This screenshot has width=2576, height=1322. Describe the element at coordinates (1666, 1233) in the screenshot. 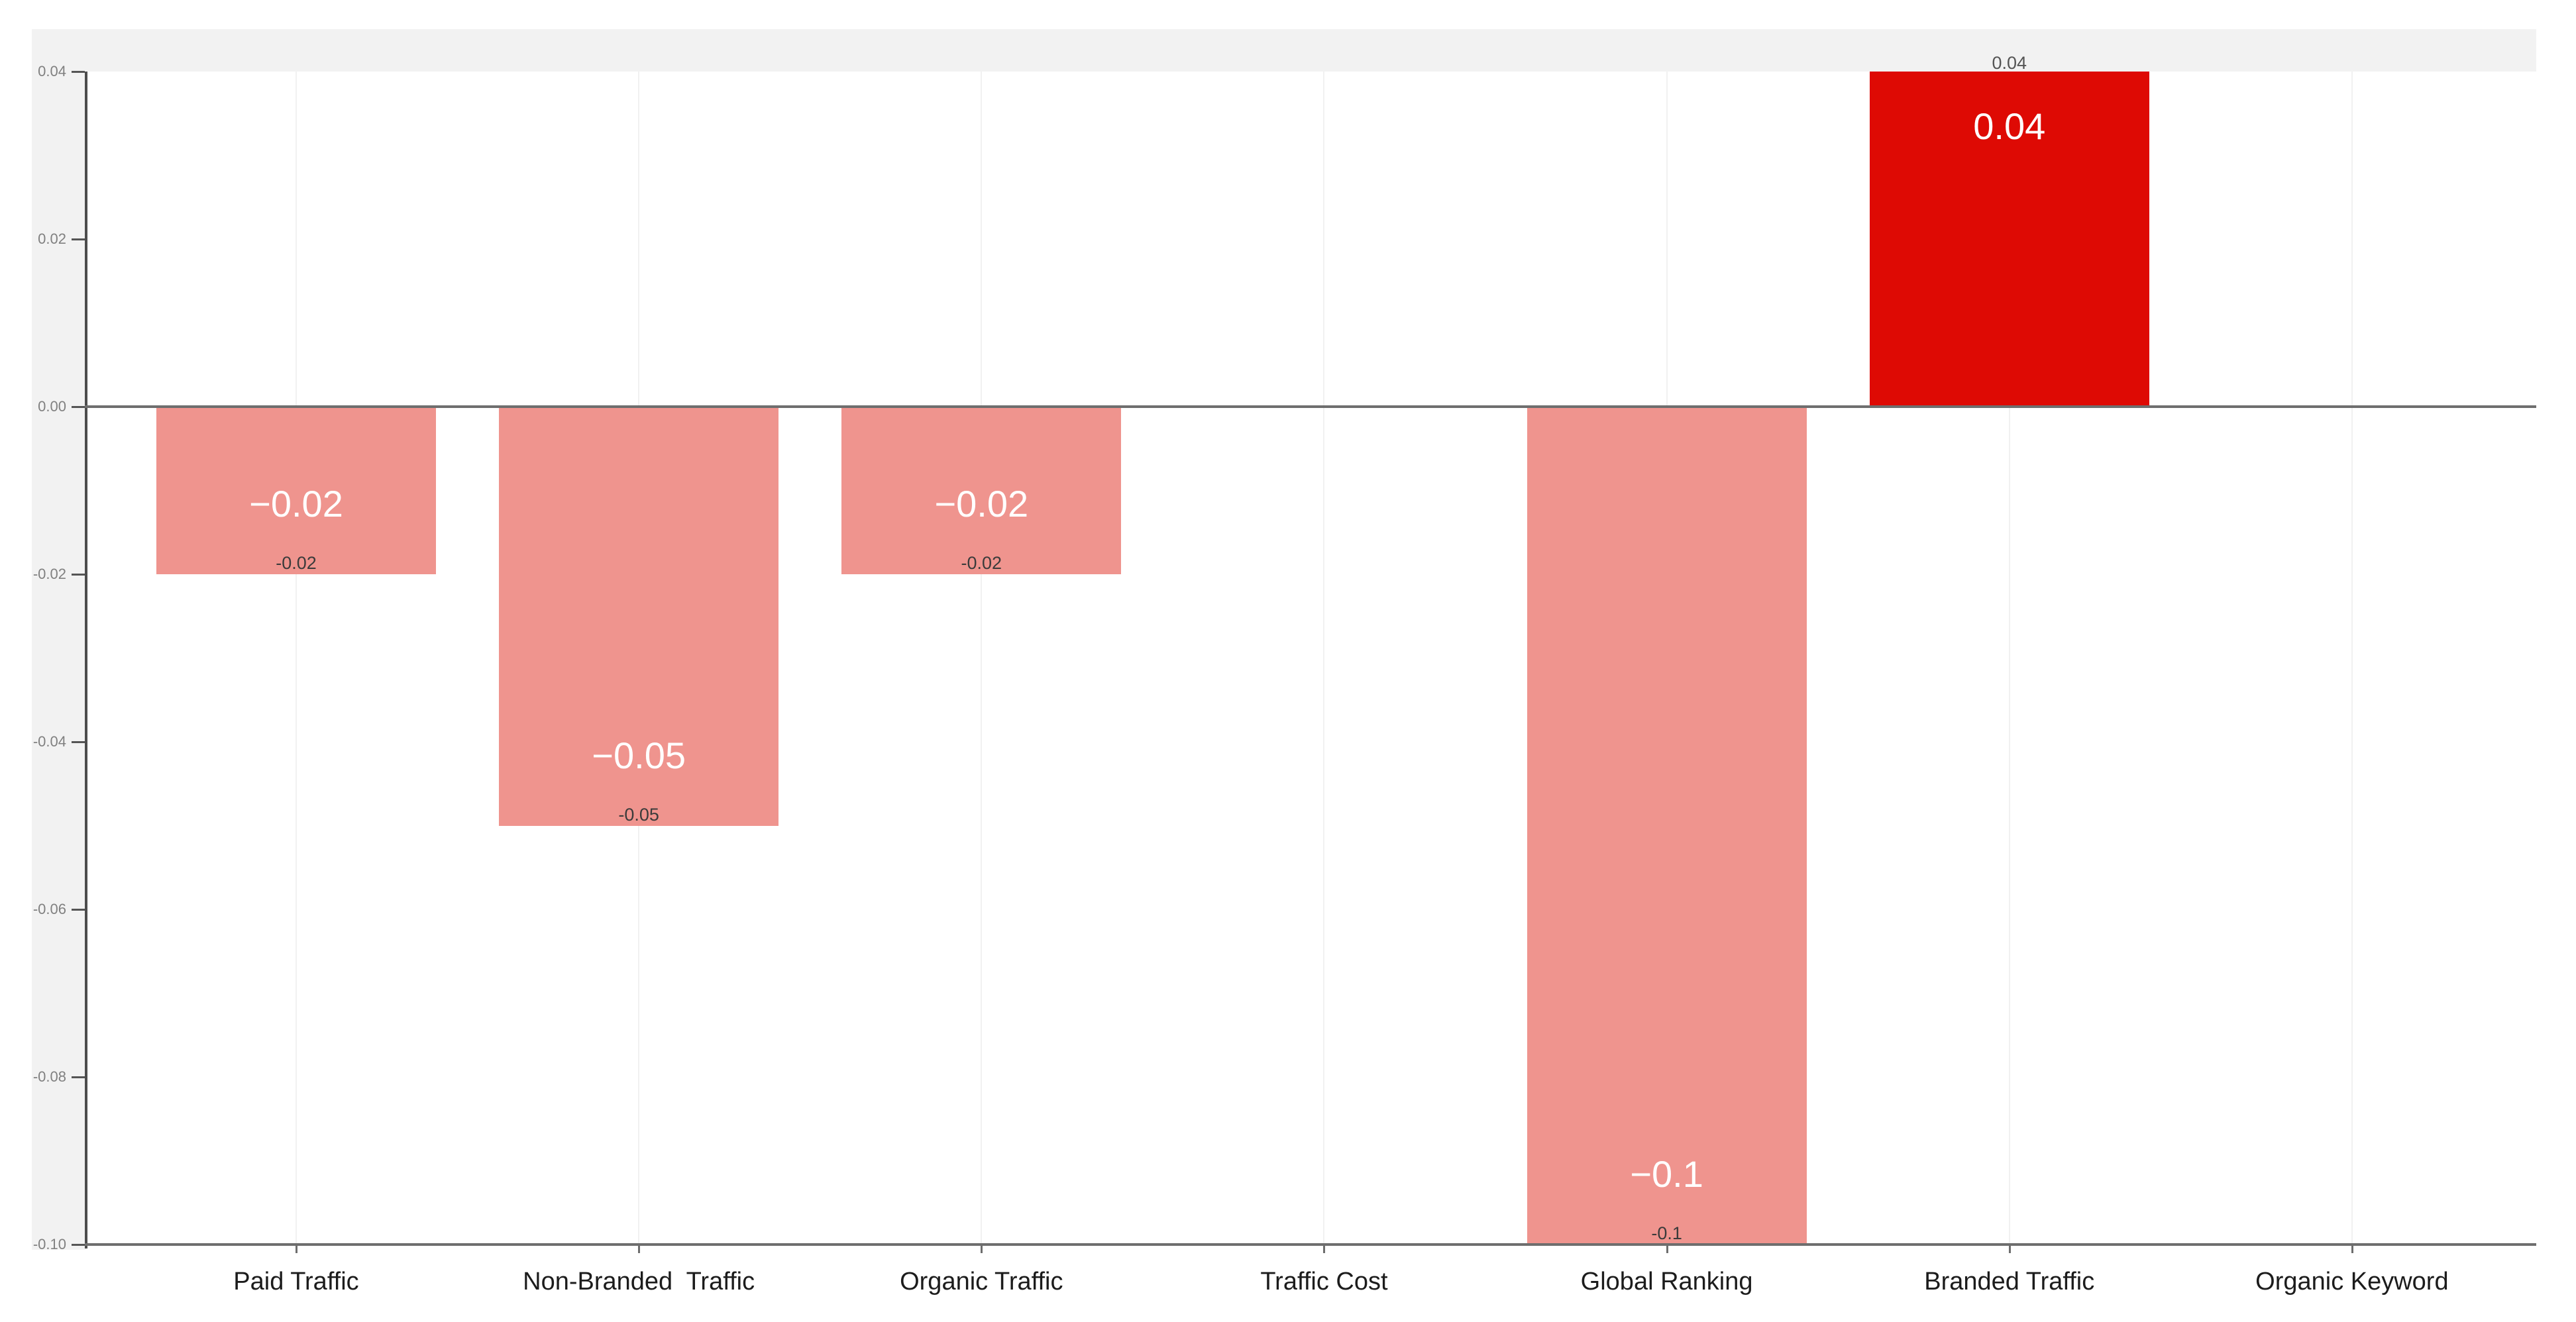

I see `bar-value-label-small: -0.1` at that location.